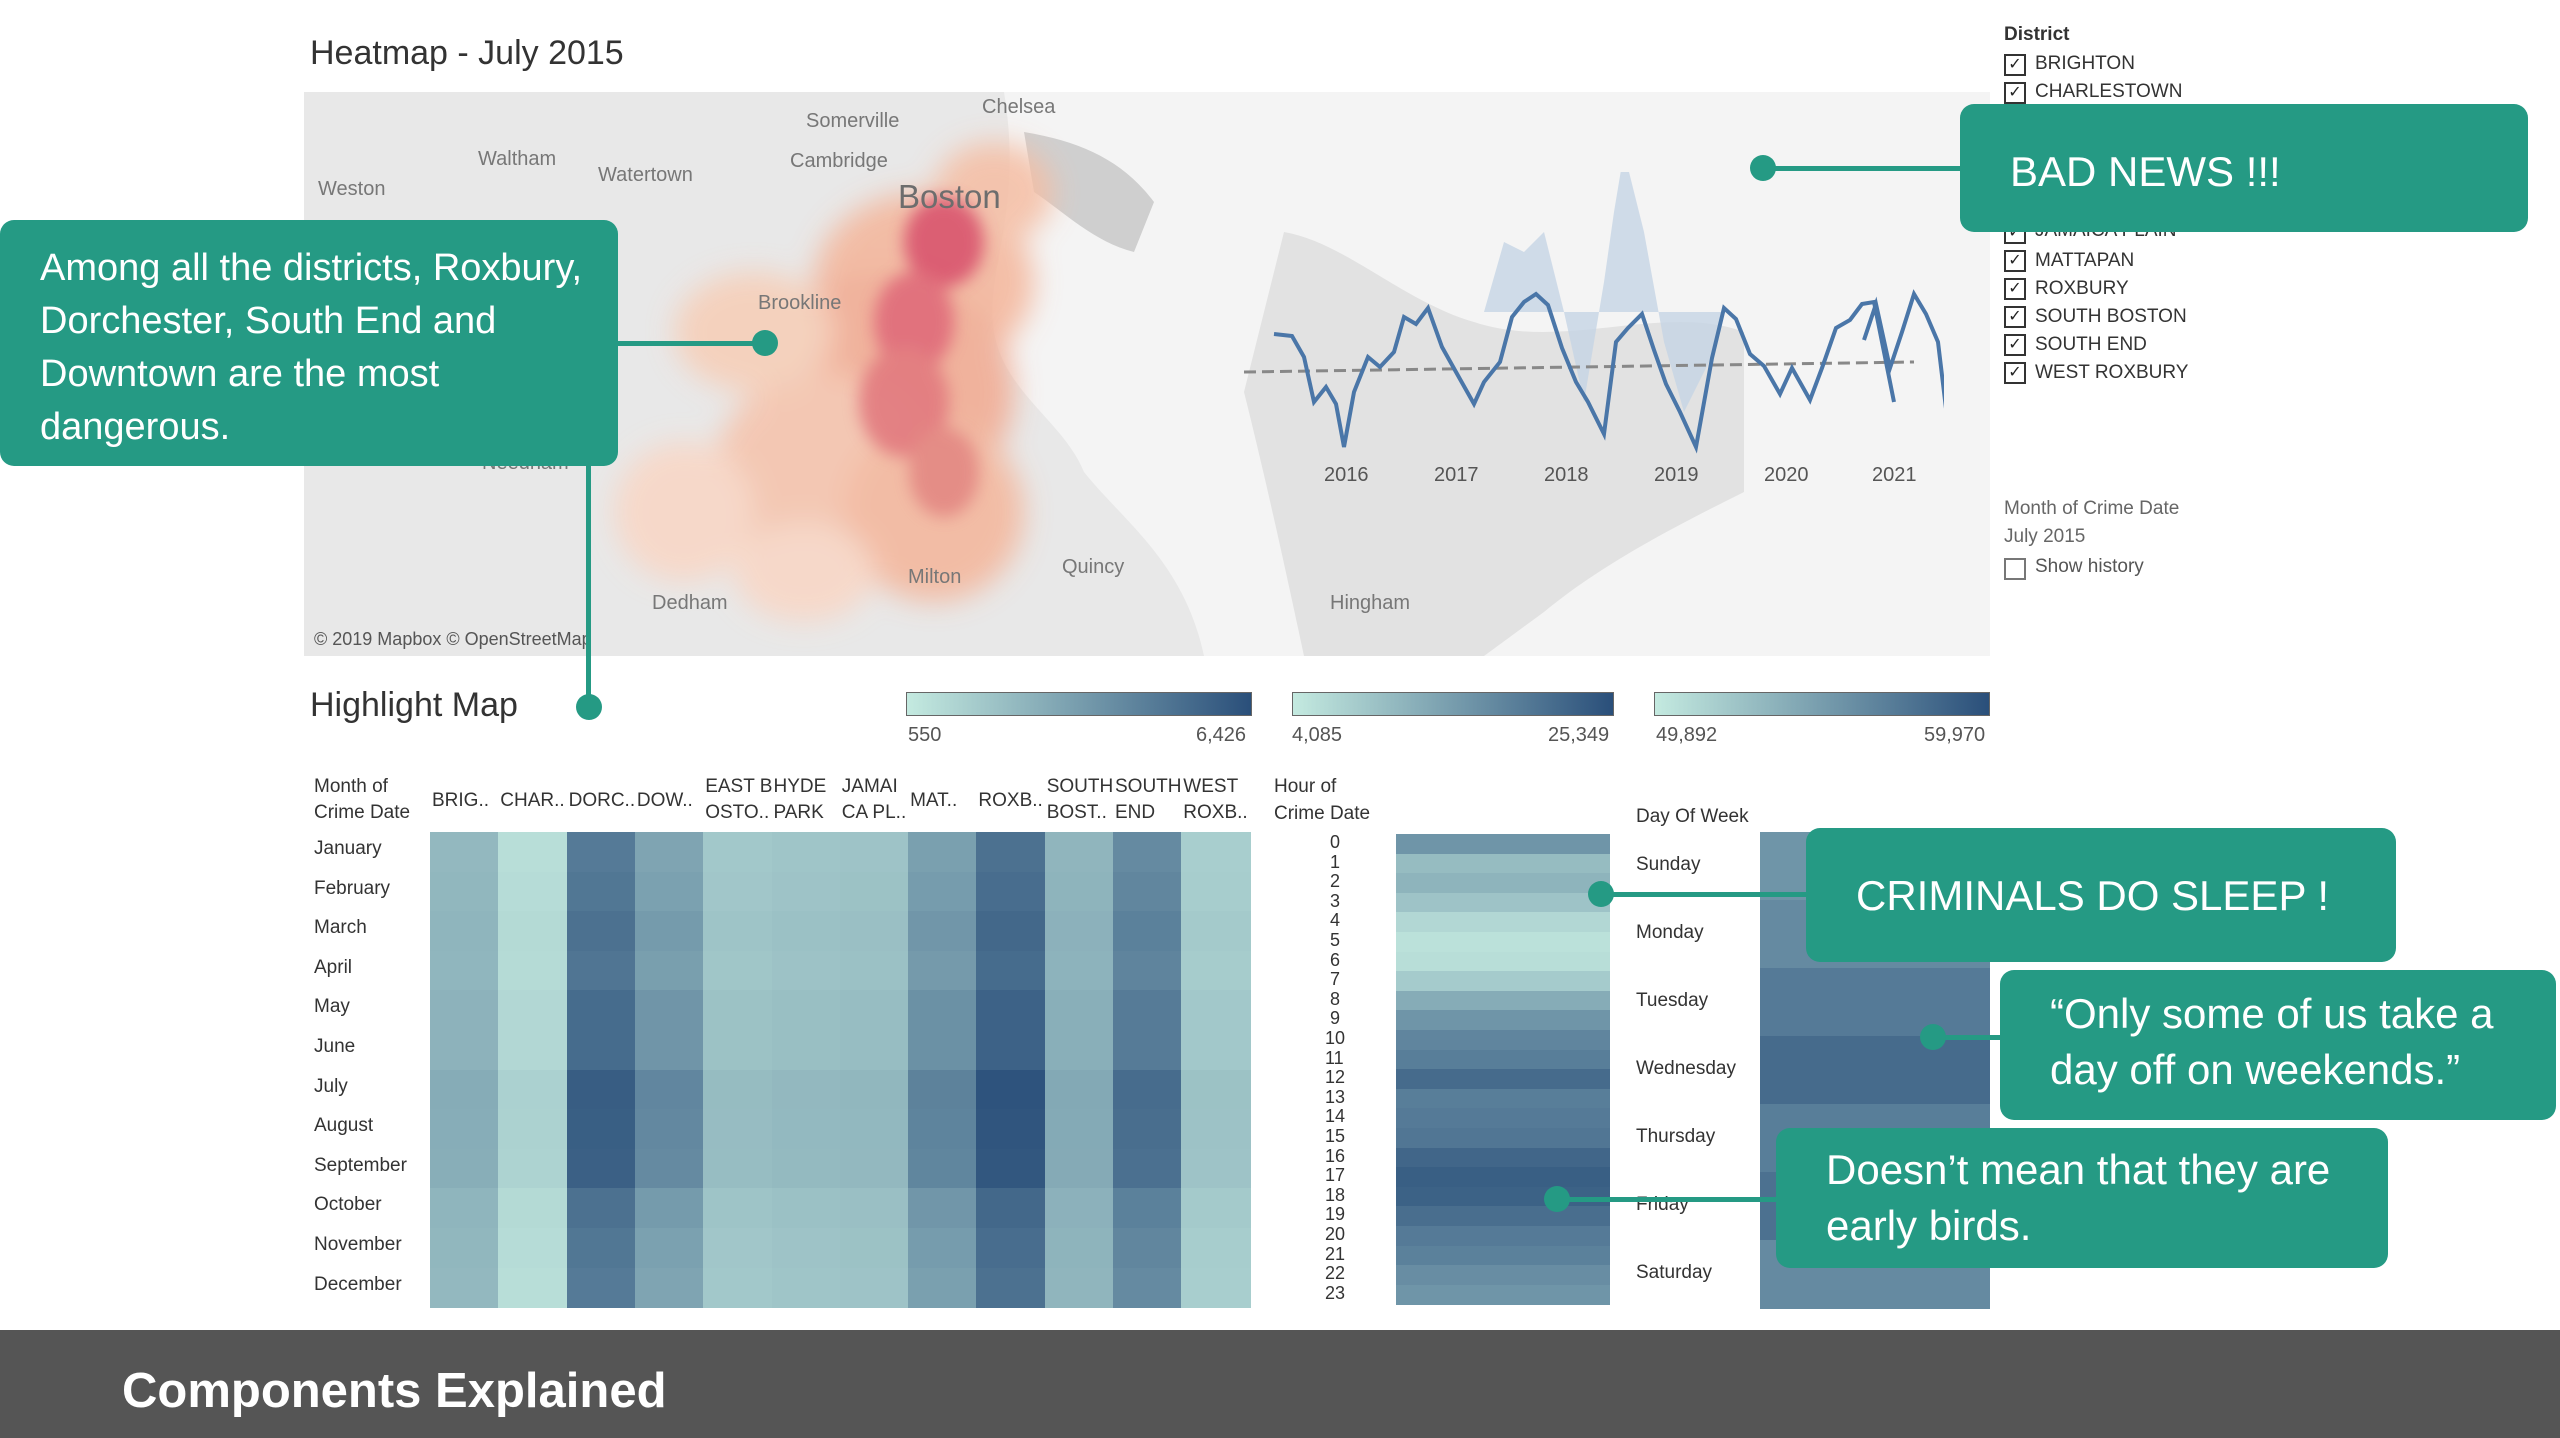 The height and width of the screenshot is (1438, 2560). I want to click on district-checkbox: ✓, so click(2015, 65).